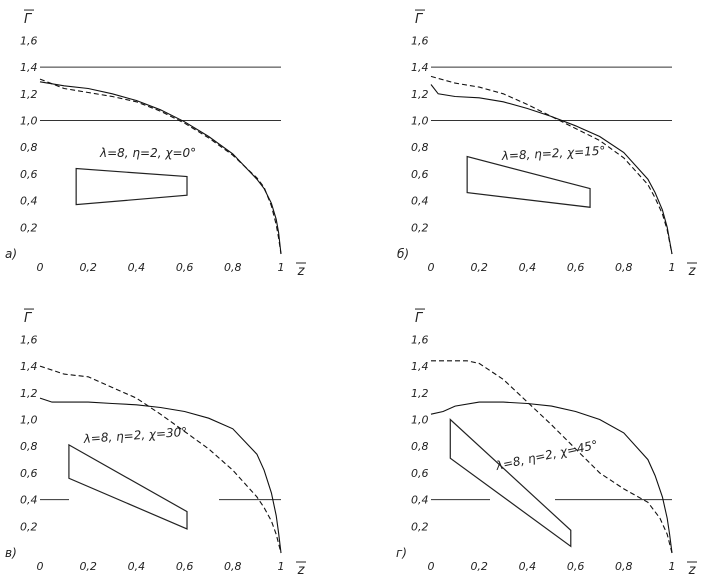  Describe the element at coordinates (552, 153) in the screenshot. I see `parameter-annotation: λ=8, η=2, χ=15°` at that location.